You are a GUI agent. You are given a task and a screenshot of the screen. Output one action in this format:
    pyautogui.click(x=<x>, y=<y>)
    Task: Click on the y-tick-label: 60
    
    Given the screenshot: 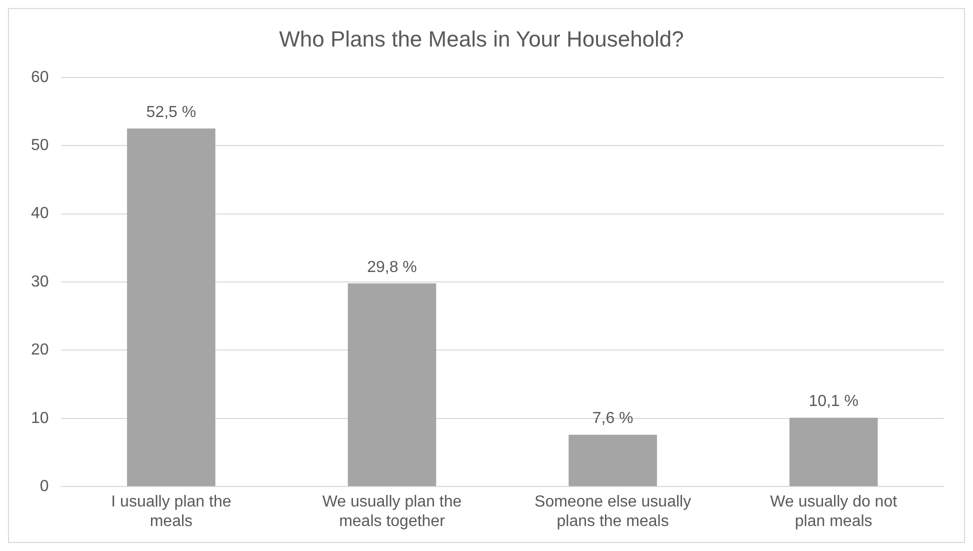 What is the action you would take?
    pyautogui.click(x=40, y=77)
    